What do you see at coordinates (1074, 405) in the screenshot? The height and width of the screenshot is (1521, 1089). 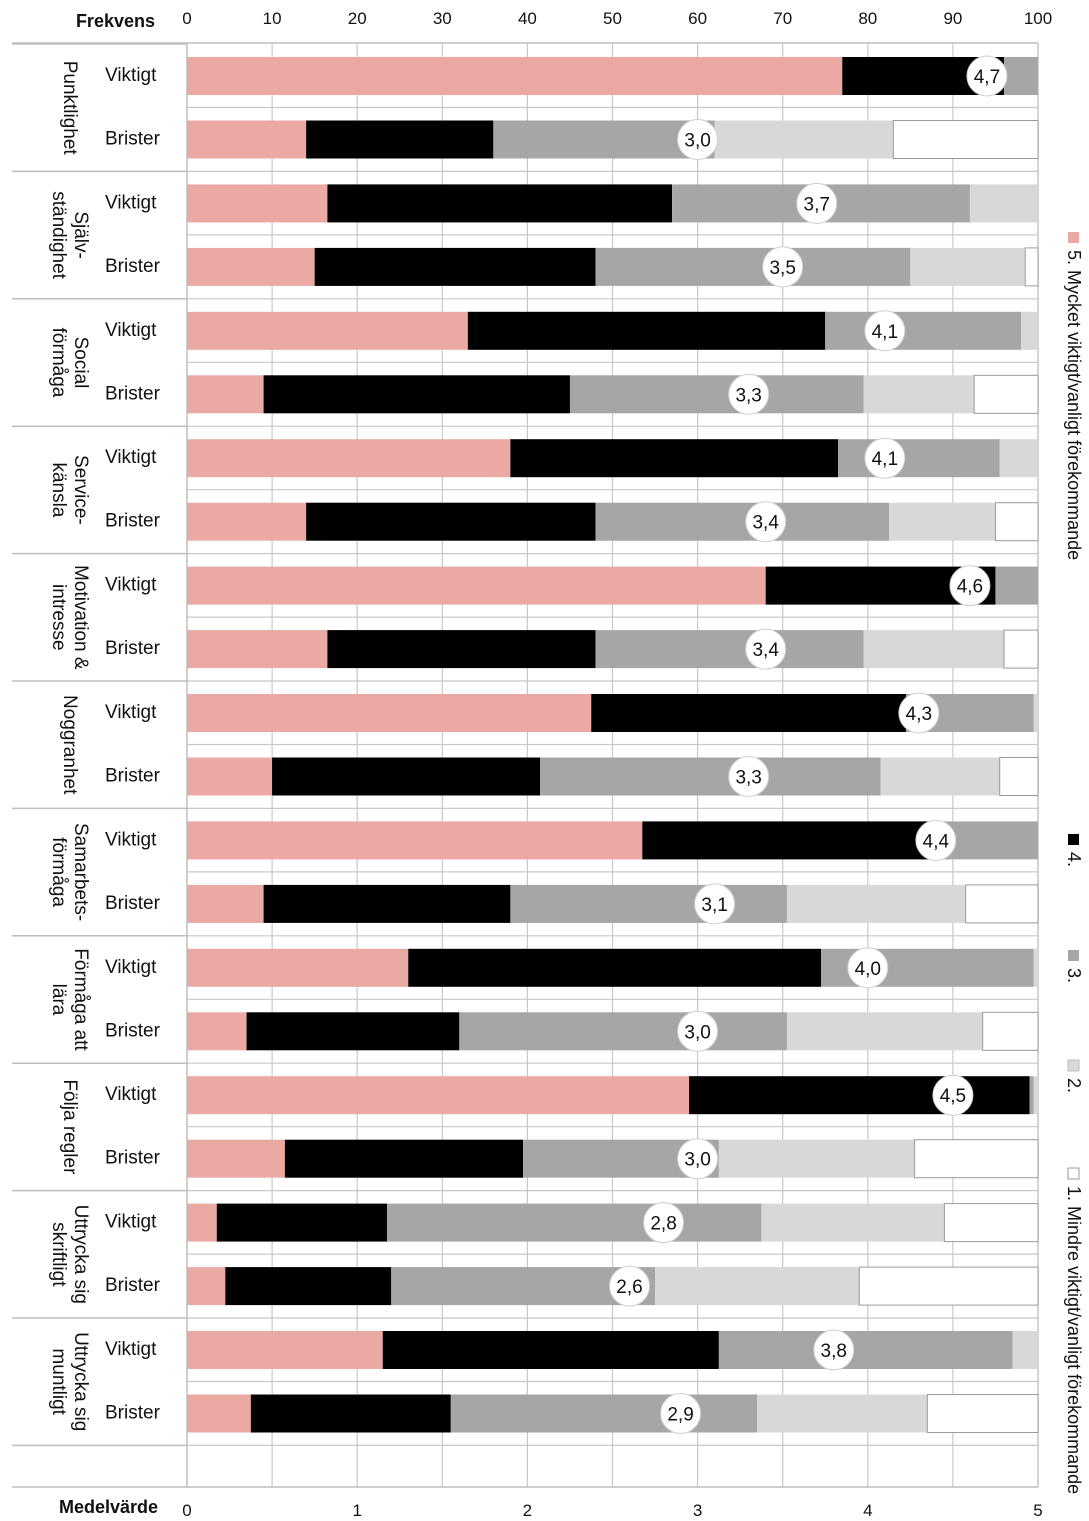 I see `legend-label: 5. Mycket viktigt/vanligt förekommande` at bounding box center [1074, 405].